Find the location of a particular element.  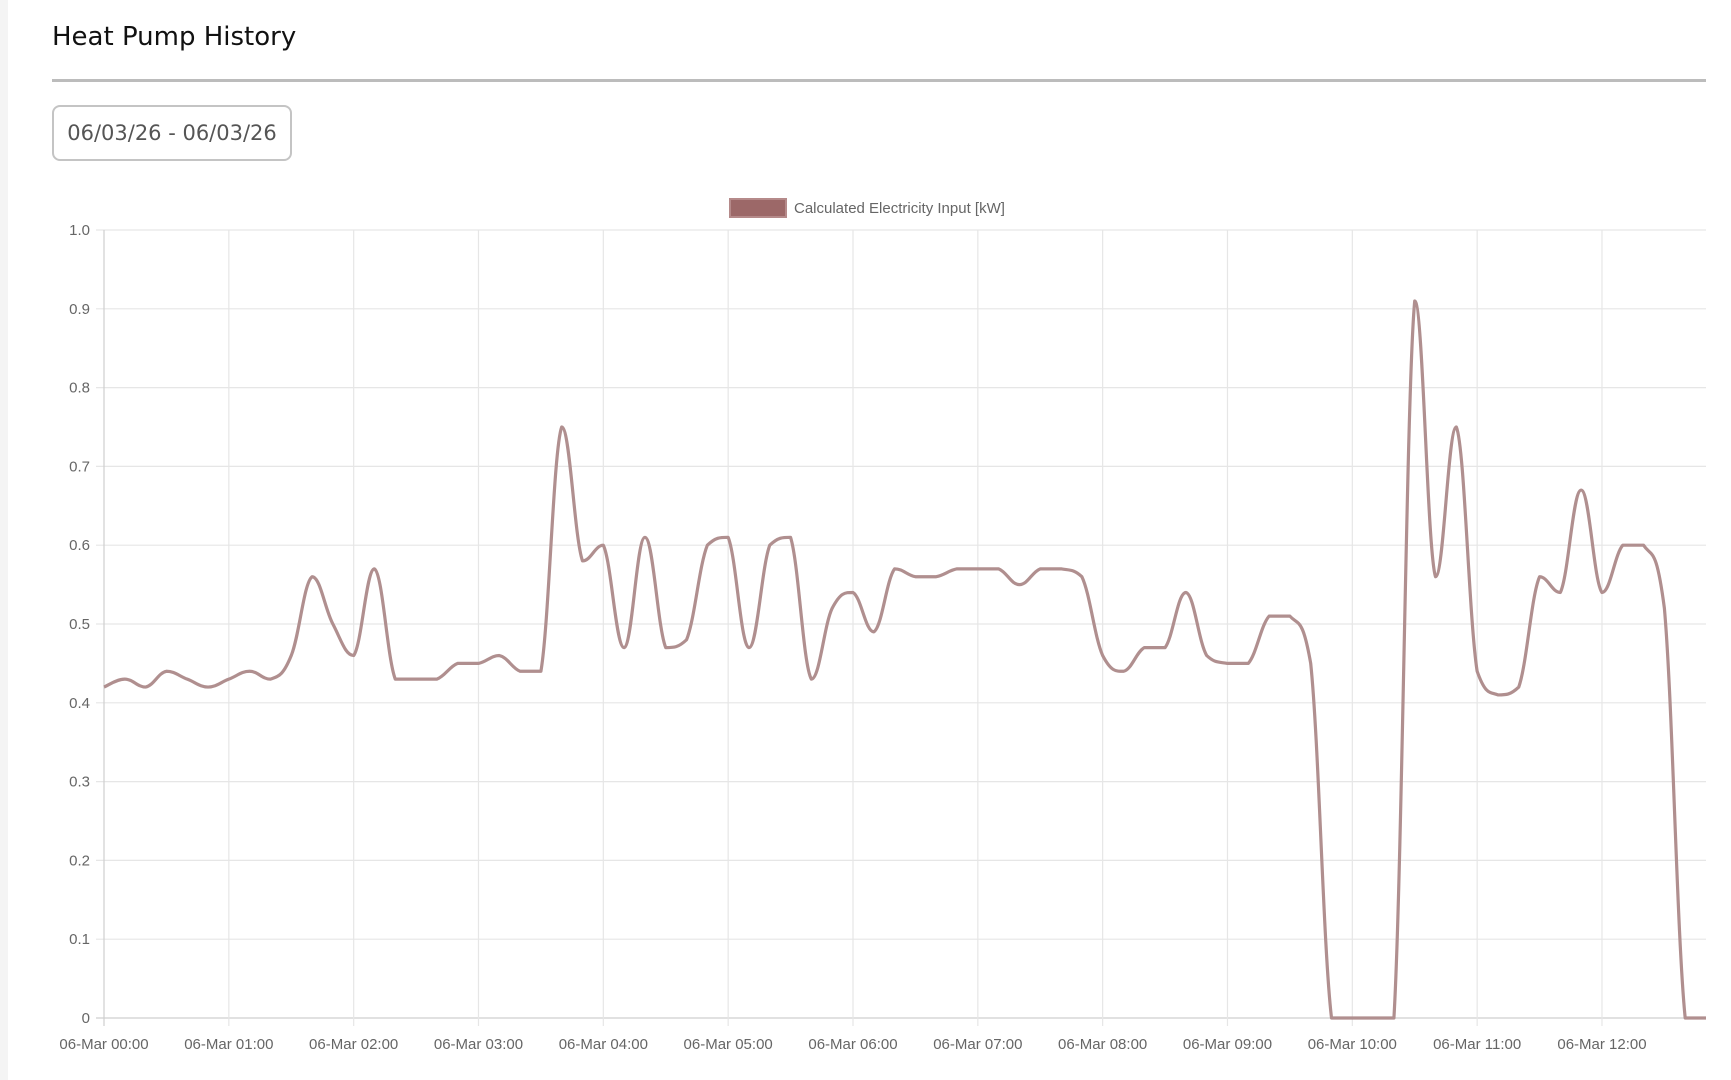

date-range-picker: 06/03/26 - 06/03/26 is located at coordinates (172, 133).